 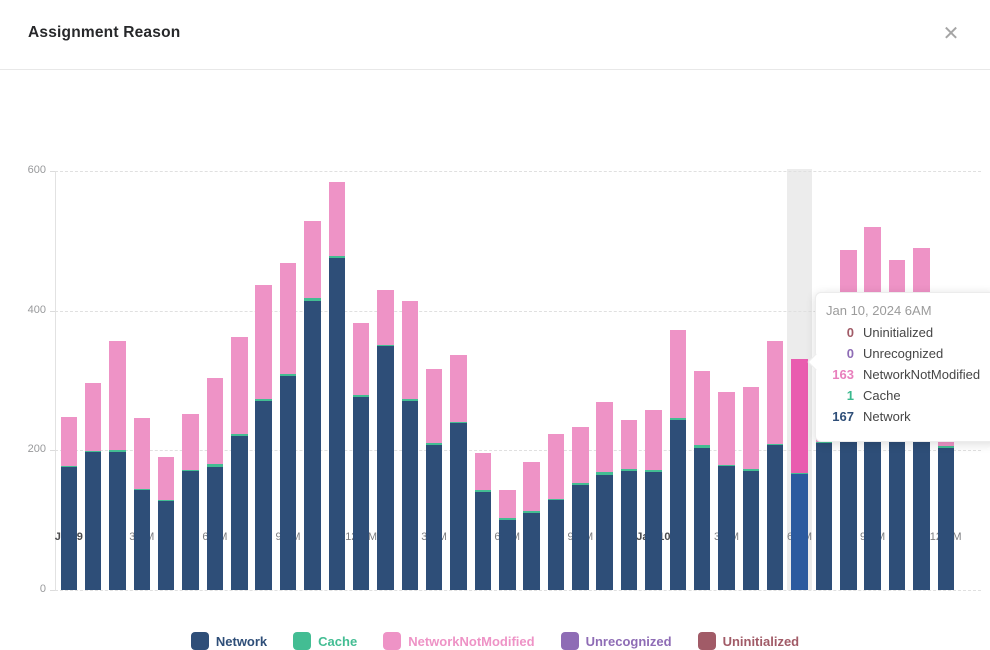 What do you see at coordinates (951, 34) in the screenshot?
I see `close-button: ✕` at bounding box center [951, 34].